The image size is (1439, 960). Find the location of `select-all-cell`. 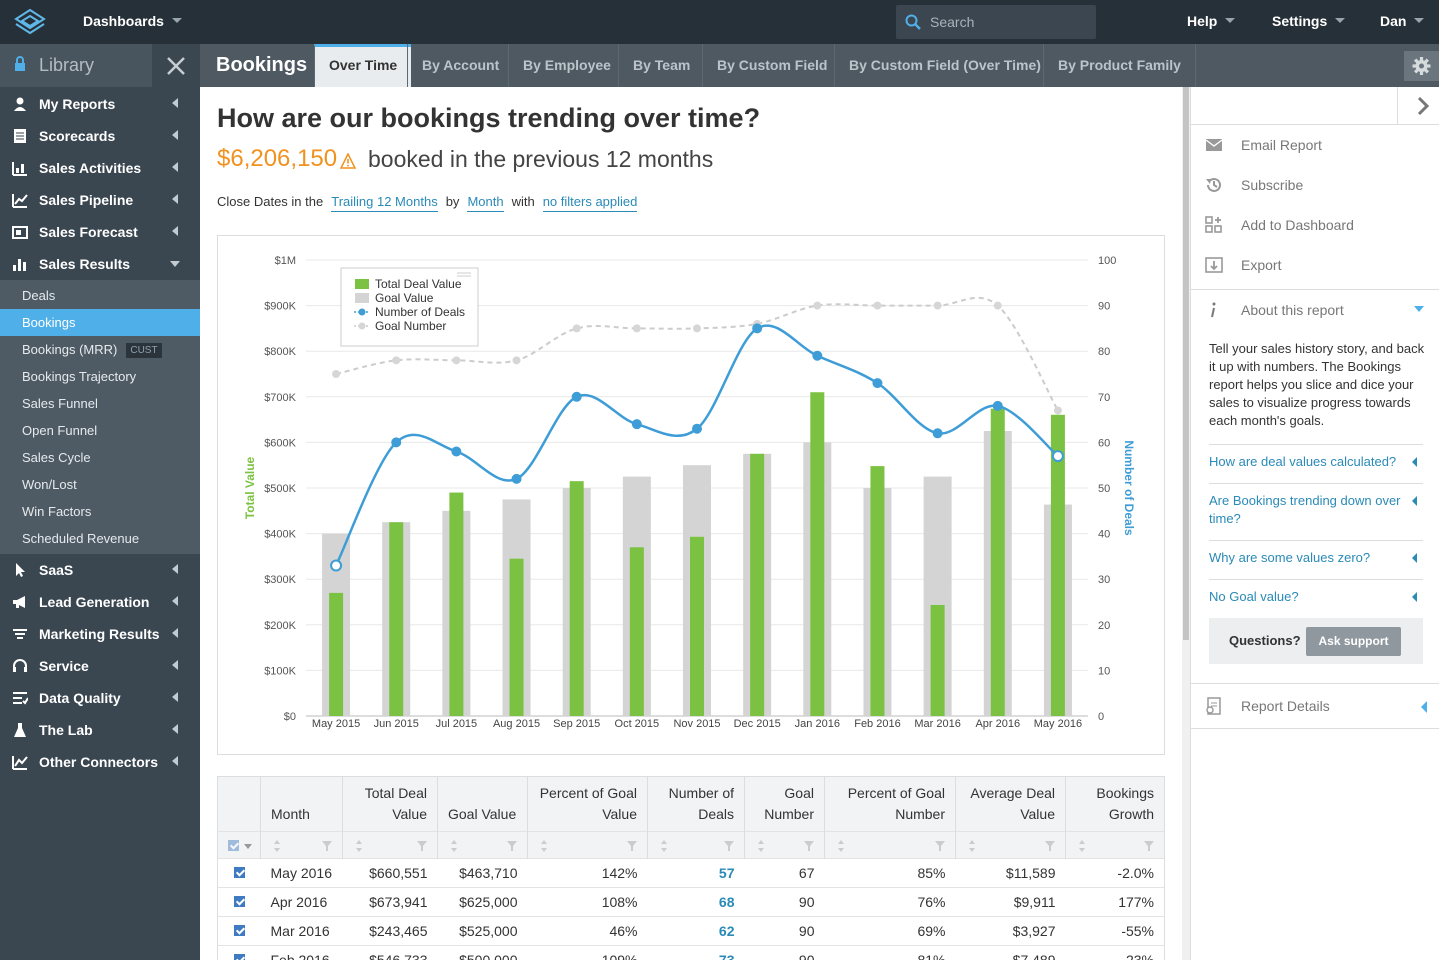

select-all-cell is located at coordinates (239, 845).